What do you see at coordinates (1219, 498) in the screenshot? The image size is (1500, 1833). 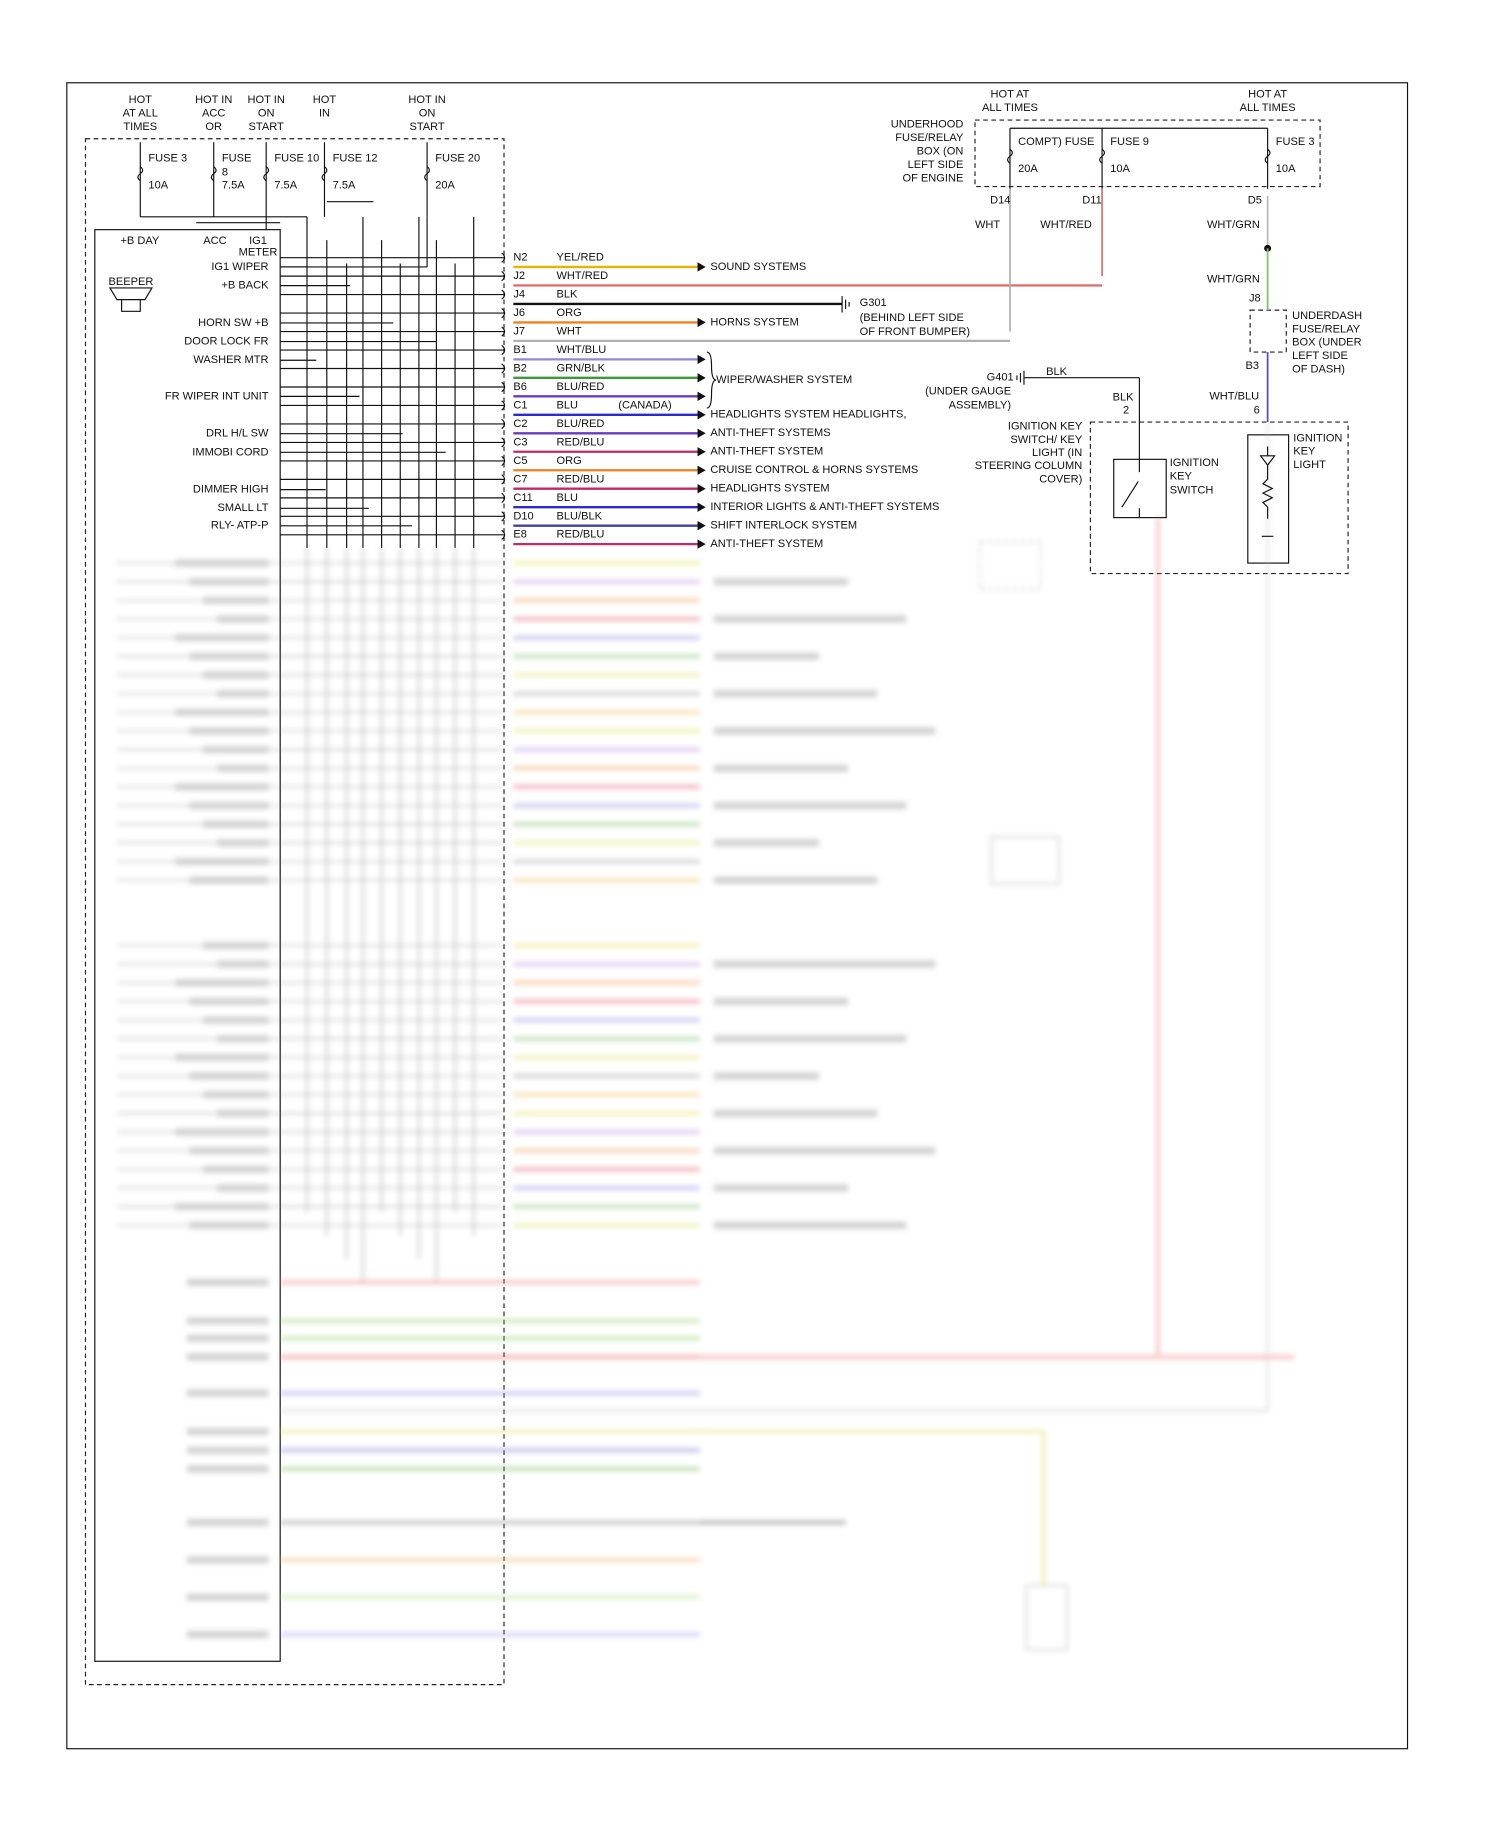 I see `ignition-assembly-outline` at bounding box center [1219, 498].